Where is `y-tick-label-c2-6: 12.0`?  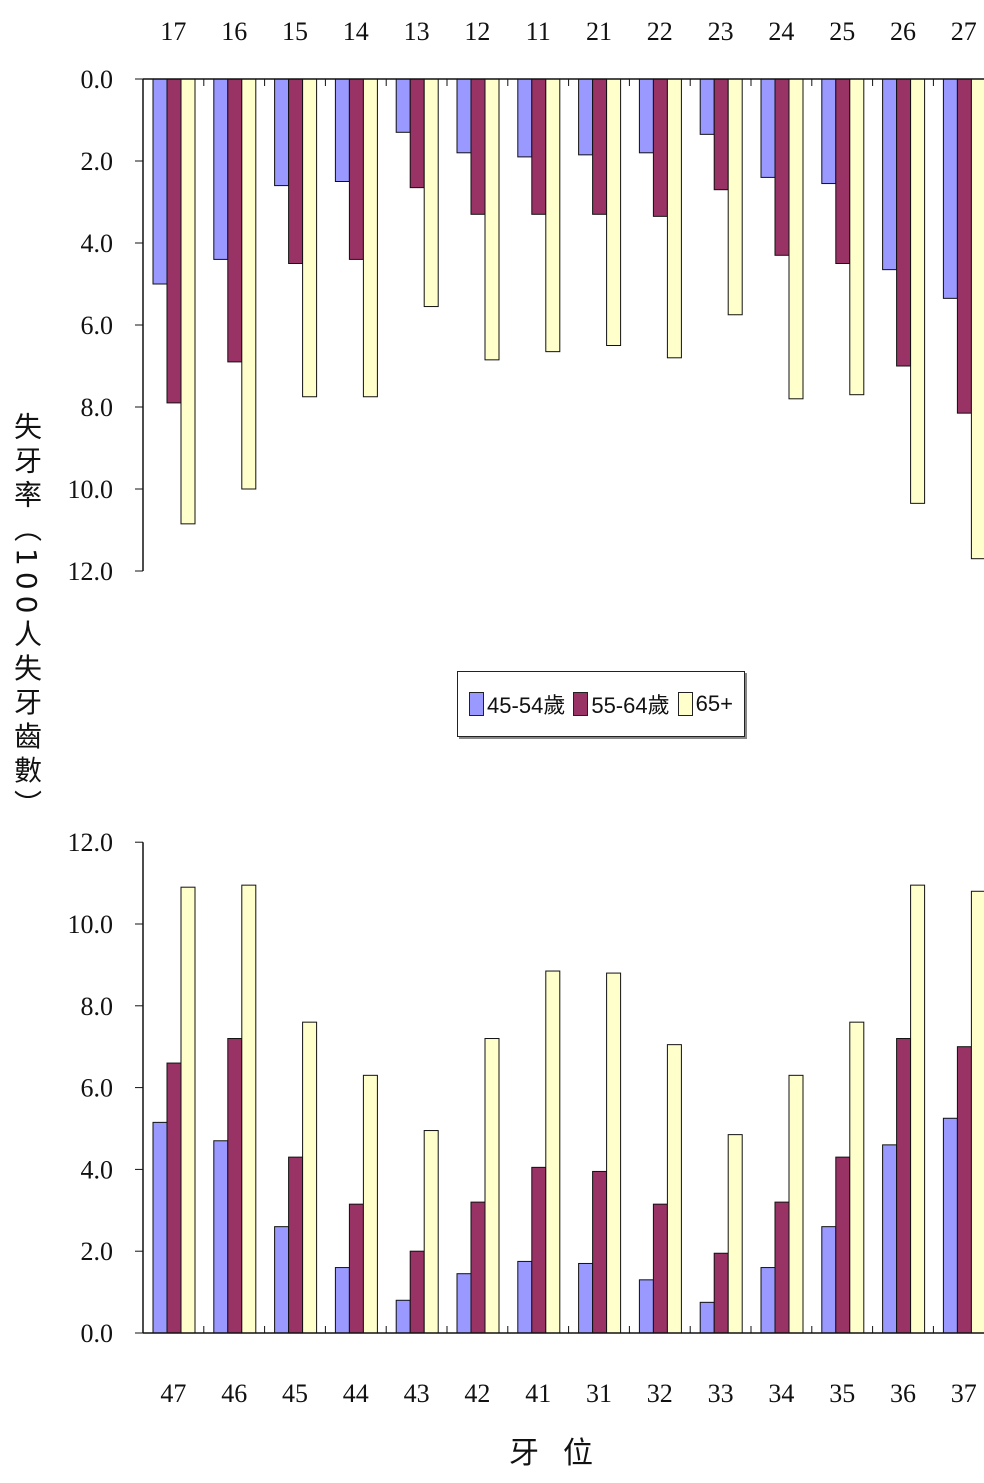 y-tick-label-c2-6: 12.0 is located at coordinates (91, 842).